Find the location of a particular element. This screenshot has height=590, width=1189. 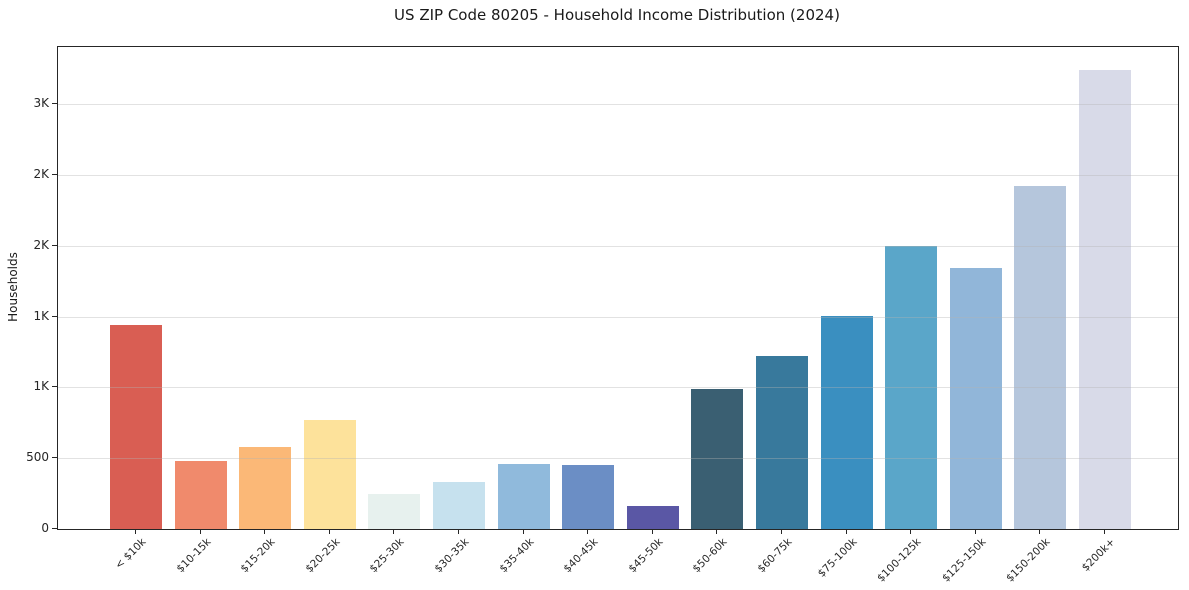

y-tick-label: 0 is located at coordinates (45, 528).